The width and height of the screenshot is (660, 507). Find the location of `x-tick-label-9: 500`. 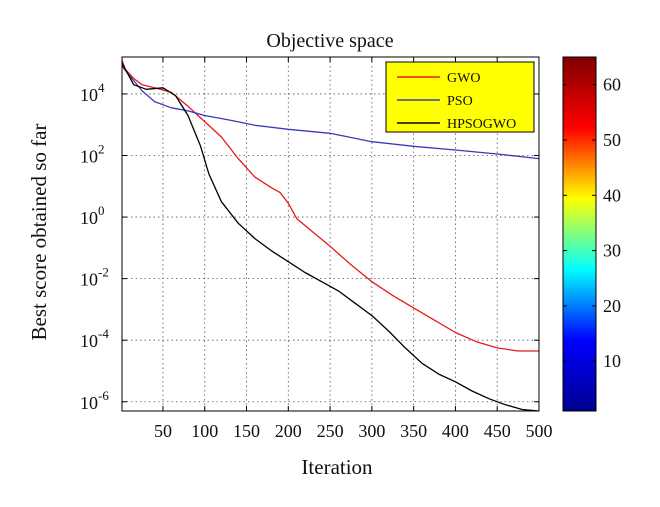

x-tick-label-9: 500 is located at coordinates (539, 431).